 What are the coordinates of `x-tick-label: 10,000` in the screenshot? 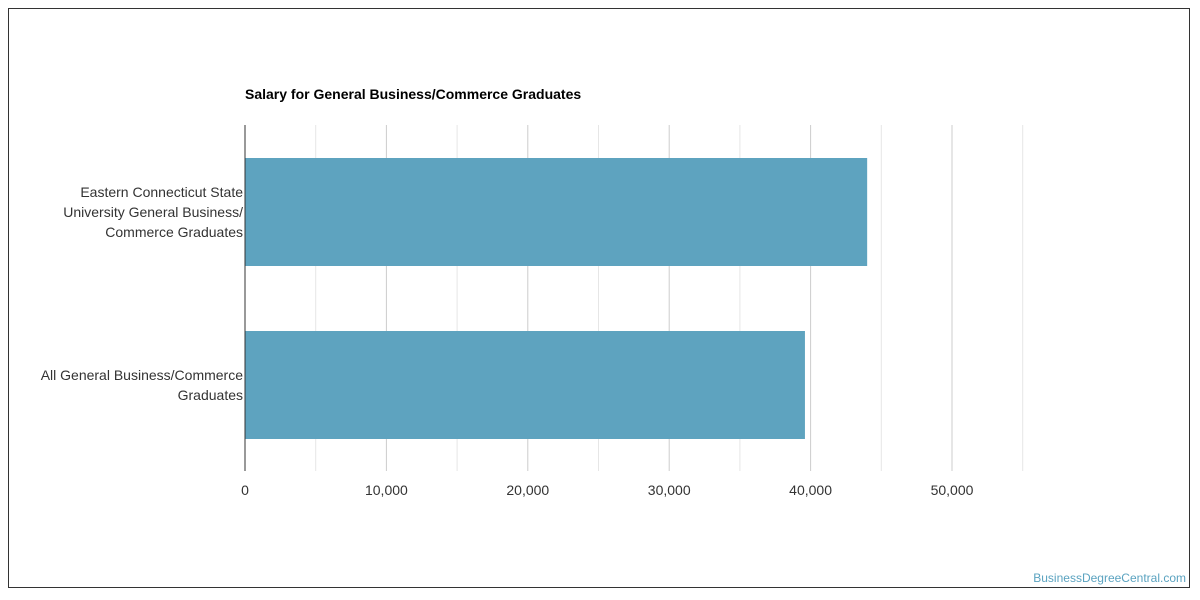 It's located at (386, 490).